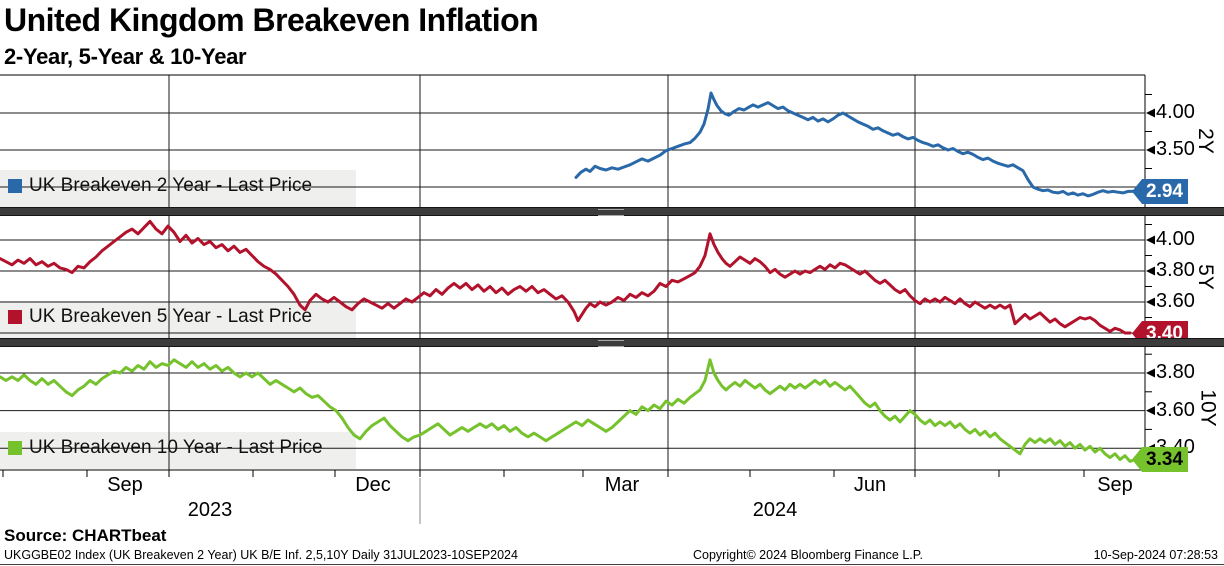  Describe the element at coordinates (15, 448) in the screenshot. I see `legend-swatch-10y-icon` at that location.